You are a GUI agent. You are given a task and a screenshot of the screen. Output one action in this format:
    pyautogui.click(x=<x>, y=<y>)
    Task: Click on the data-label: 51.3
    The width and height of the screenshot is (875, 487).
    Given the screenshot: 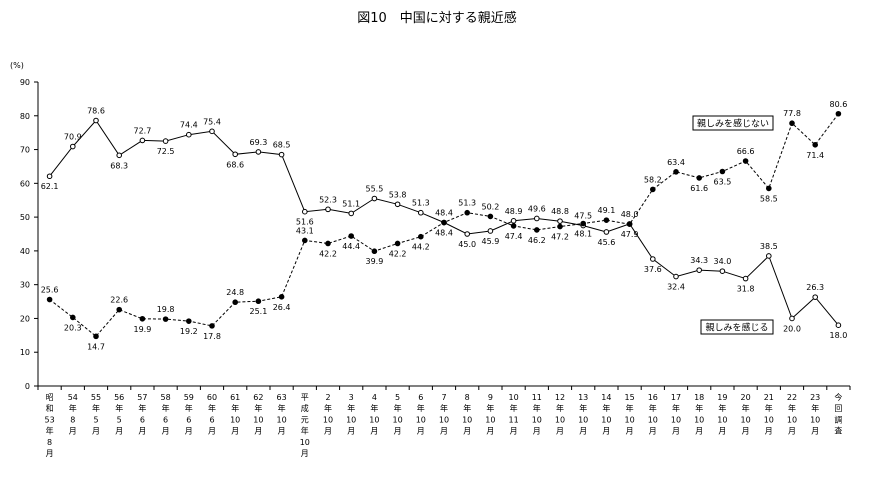 What is the action you would take?
    pyautogui.click(x=467, y=203)
    